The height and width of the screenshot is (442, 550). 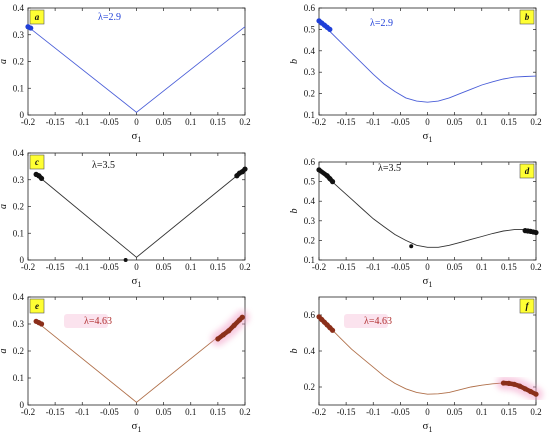 What do you see at coordinates (82, 267) in the screenshot?
I see `chart-c-xtick-label: -0.1` at bounding box center [82, 267].